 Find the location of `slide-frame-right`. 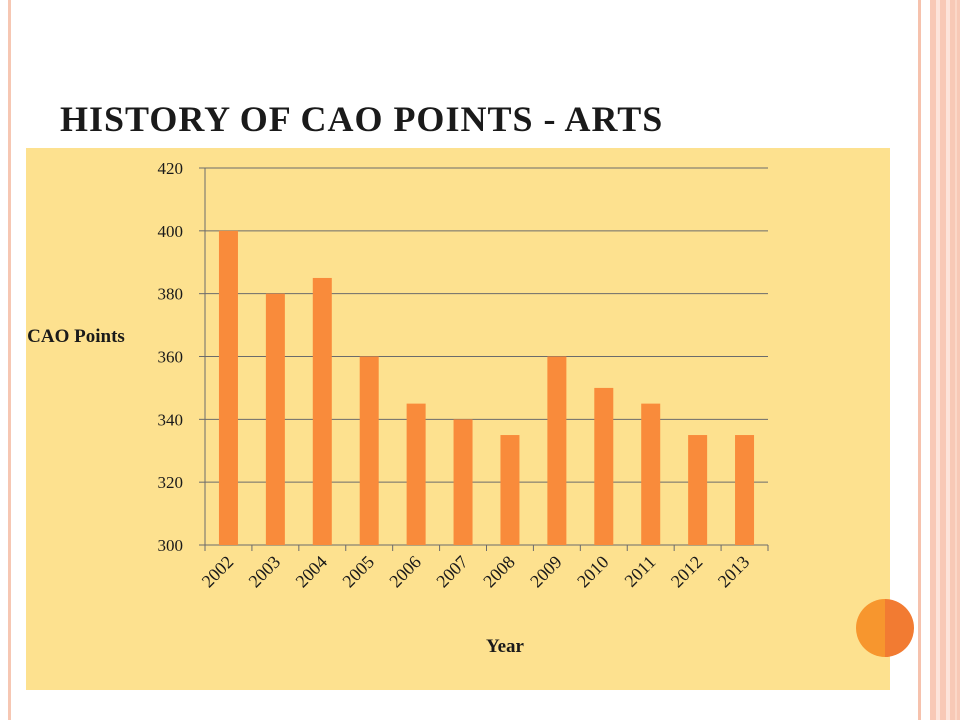

slide-frame-right is located at coordinates (919, 360).